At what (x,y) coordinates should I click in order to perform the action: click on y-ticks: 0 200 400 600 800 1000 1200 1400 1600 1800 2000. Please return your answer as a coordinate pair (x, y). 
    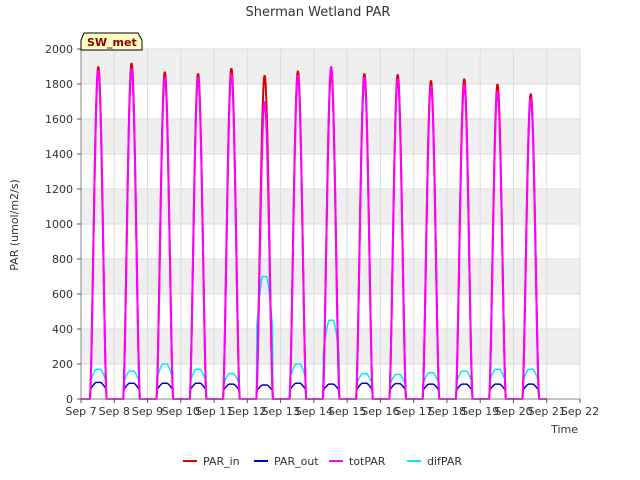
    Looking at the image, I should click on (63, 224).